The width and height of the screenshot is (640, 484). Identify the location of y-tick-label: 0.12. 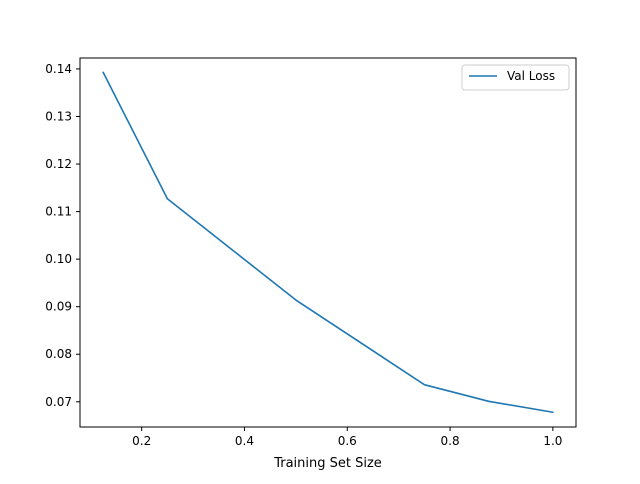
(58, 164).